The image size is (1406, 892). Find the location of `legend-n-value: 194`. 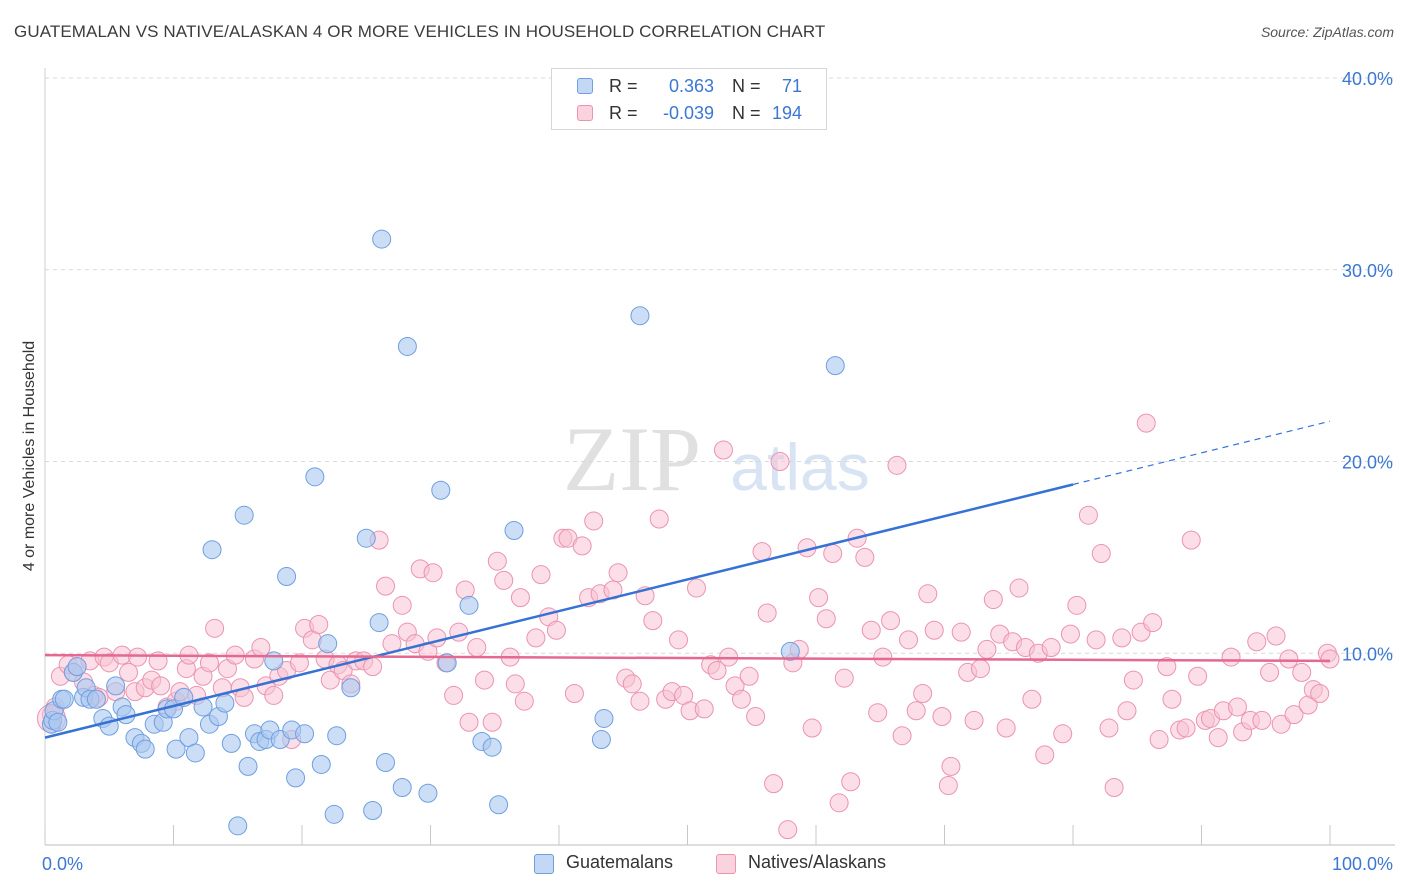

legend-n-value: 194 is located at coordinates (786, 113).